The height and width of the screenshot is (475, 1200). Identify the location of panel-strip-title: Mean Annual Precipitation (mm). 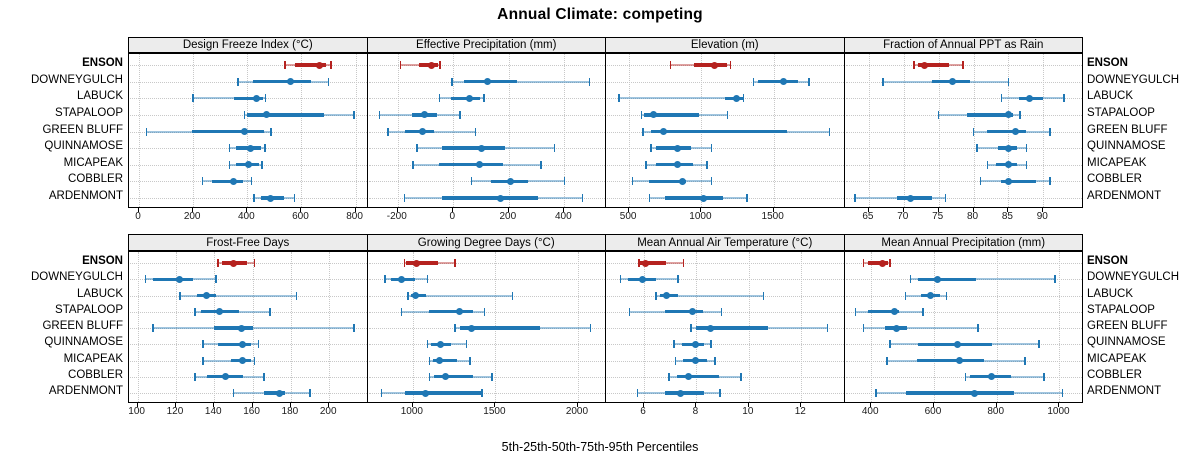
(963, 242).